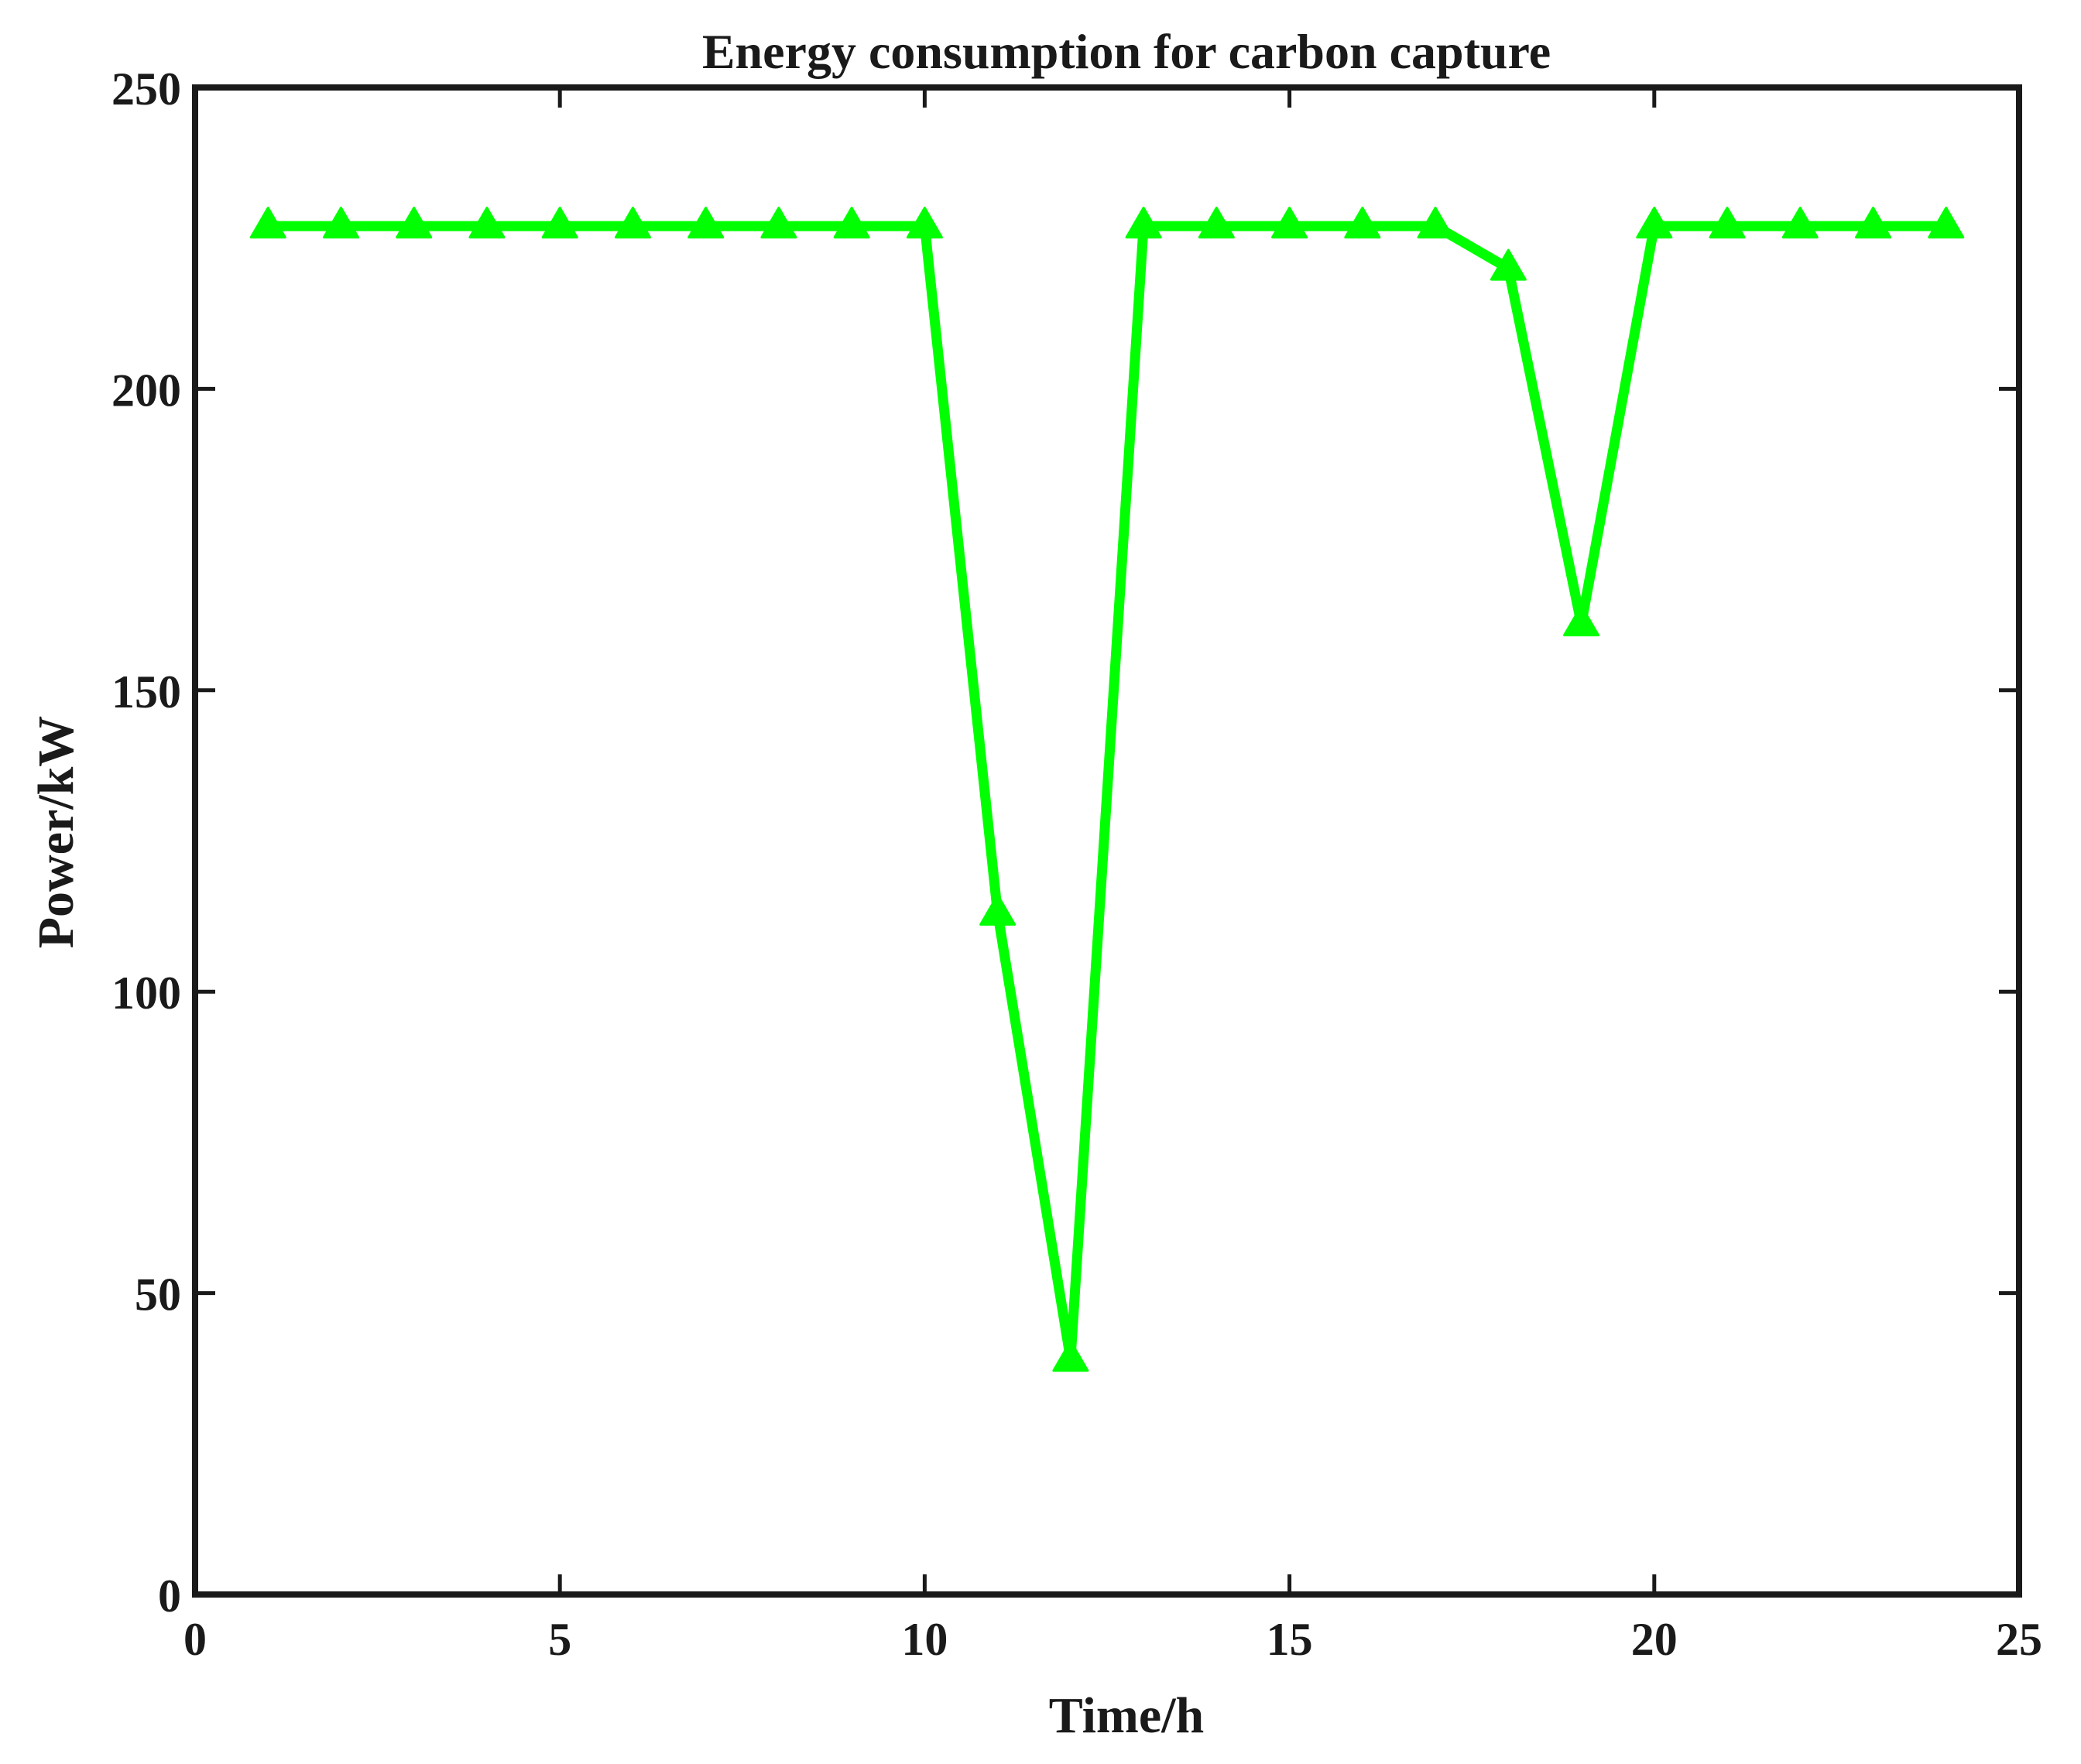  I want to click on chart-title: Energy consumption for carbon capture, so click(1126, 52).